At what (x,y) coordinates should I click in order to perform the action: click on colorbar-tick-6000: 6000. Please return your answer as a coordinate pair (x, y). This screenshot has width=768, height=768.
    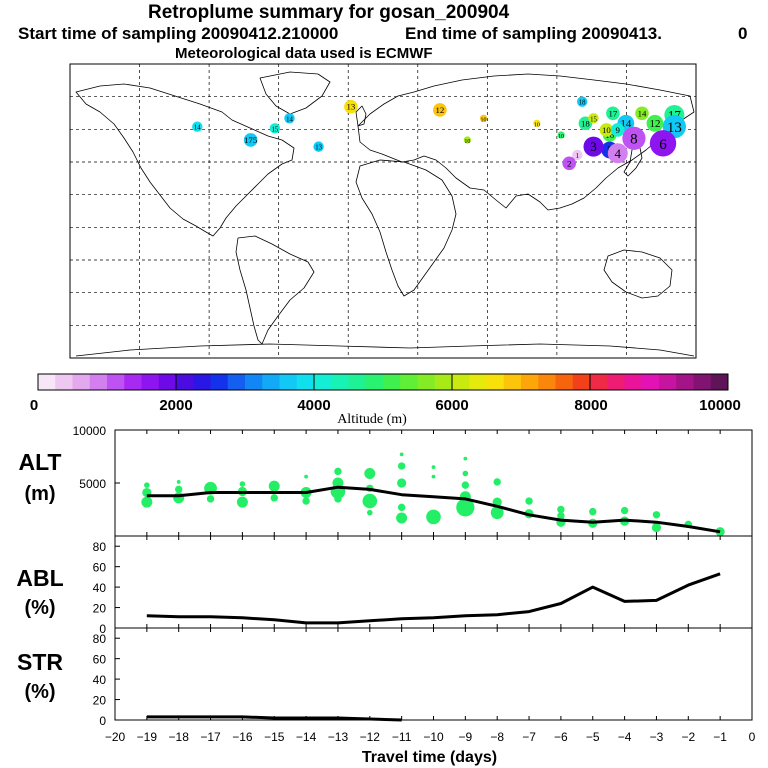
    Looking at the image, I should click on (451, 405).